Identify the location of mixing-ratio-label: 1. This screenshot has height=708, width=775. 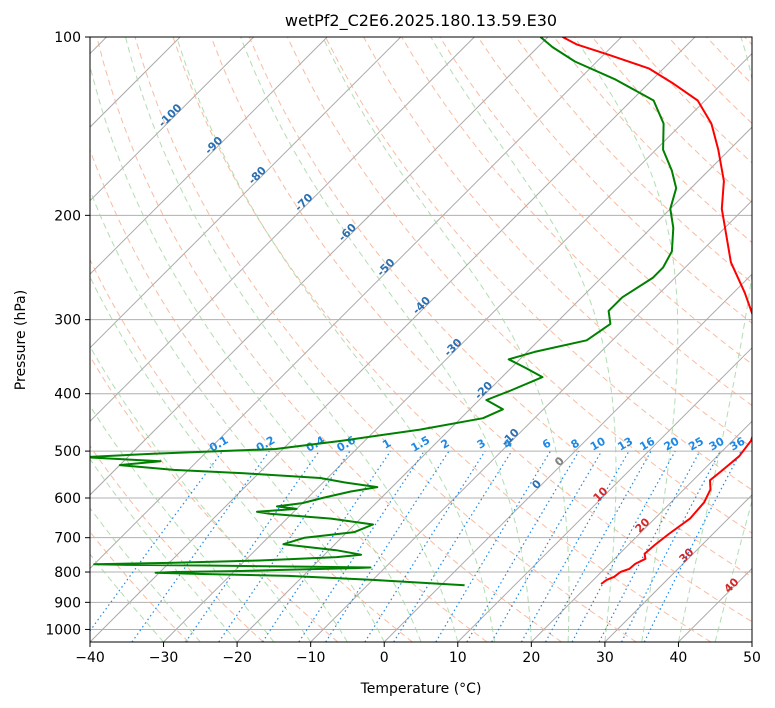
(386, 444).